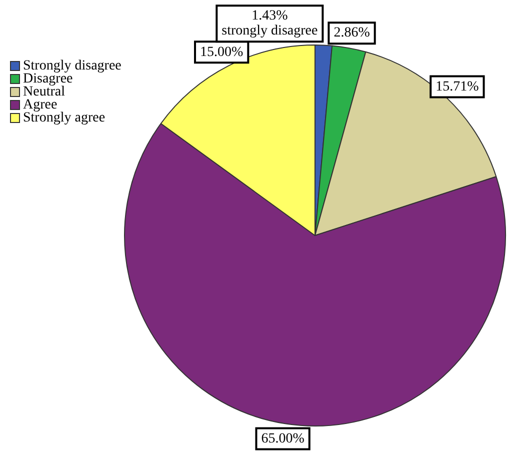 The width and height of the screenshot is (512, 457). Describe the element at coordinates (283, 438) in the screenshot. I see `data-label: 65.00%` at that location.